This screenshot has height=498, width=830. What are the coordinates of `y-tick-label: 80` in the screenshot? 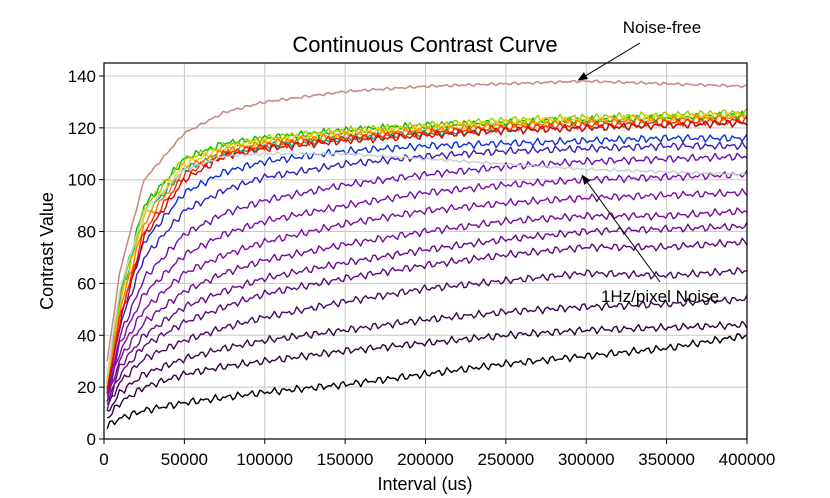 It's located at (86, 232).